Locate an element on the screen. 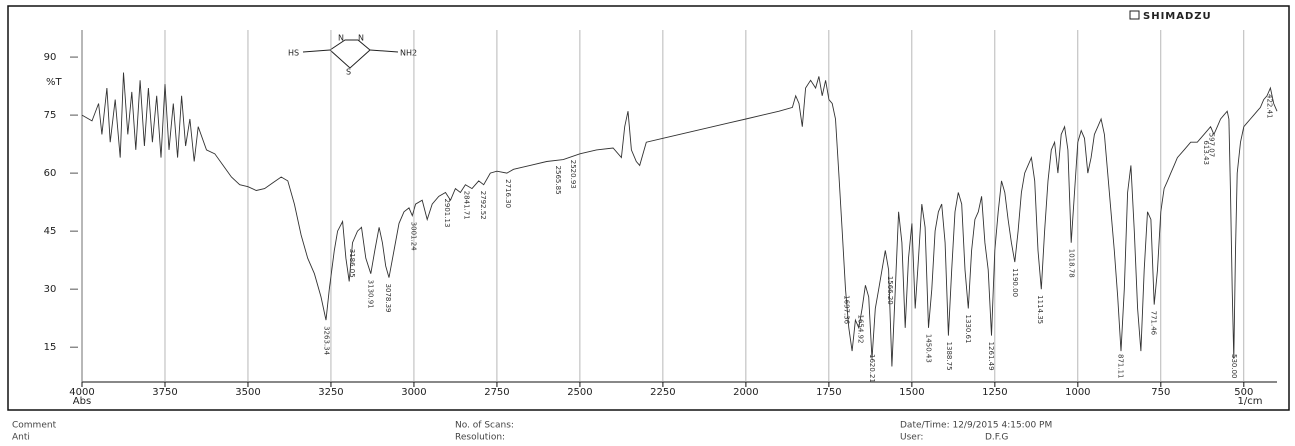 This screenshot has height=446, width=1295. peak-label: 771.46 is located at coordinates (1154, 323).